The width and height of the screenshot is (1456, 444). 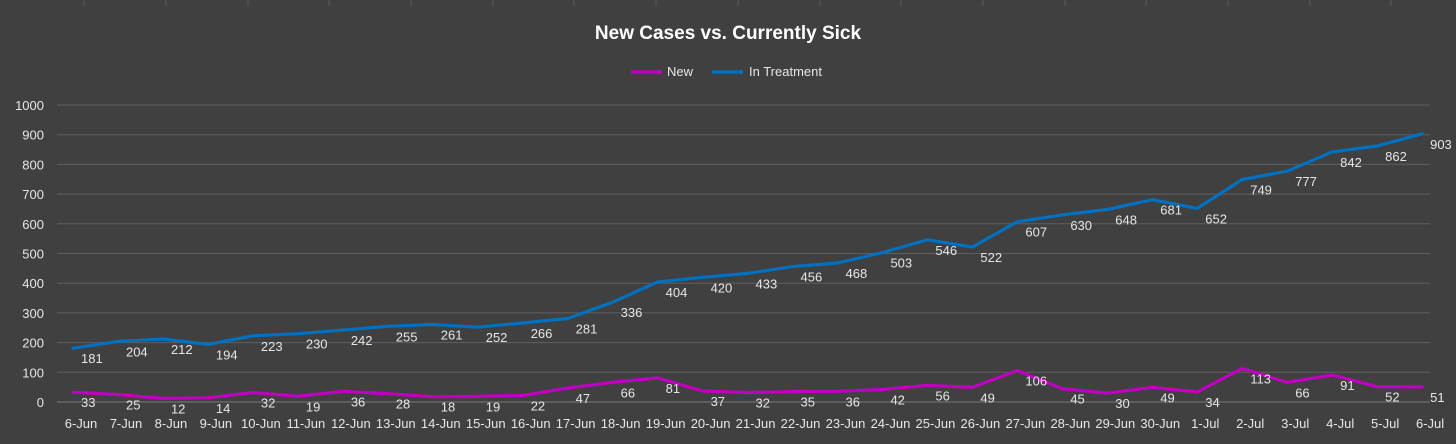 What do you see at coordinates (305, 423) in the screenshot?
I see `x-tick-label: 11-Jun` at bounding box center [305, 423].